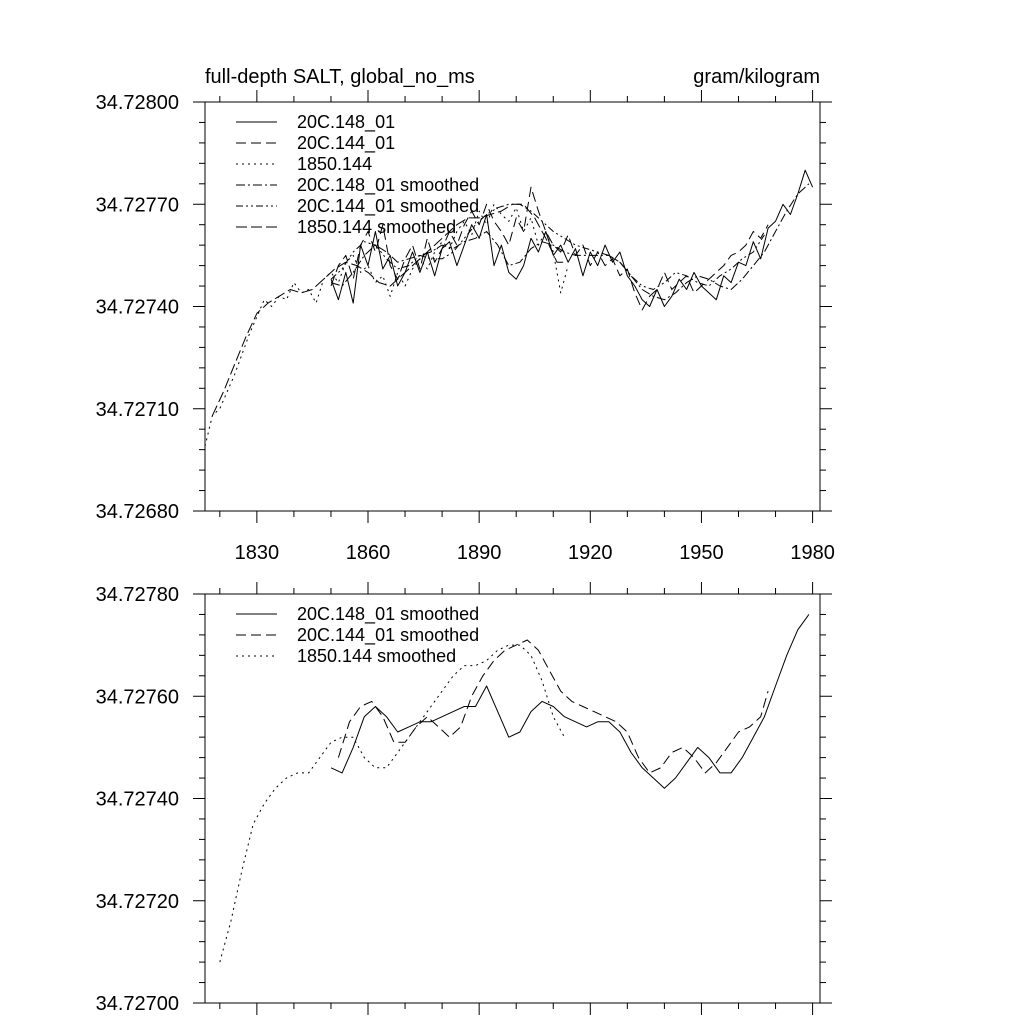 This screenshot has height=1024, width=1024. Describe the element at coordinates (137, 205) in the screenshot. I see `y-tick-label: 34.72770` at that location.